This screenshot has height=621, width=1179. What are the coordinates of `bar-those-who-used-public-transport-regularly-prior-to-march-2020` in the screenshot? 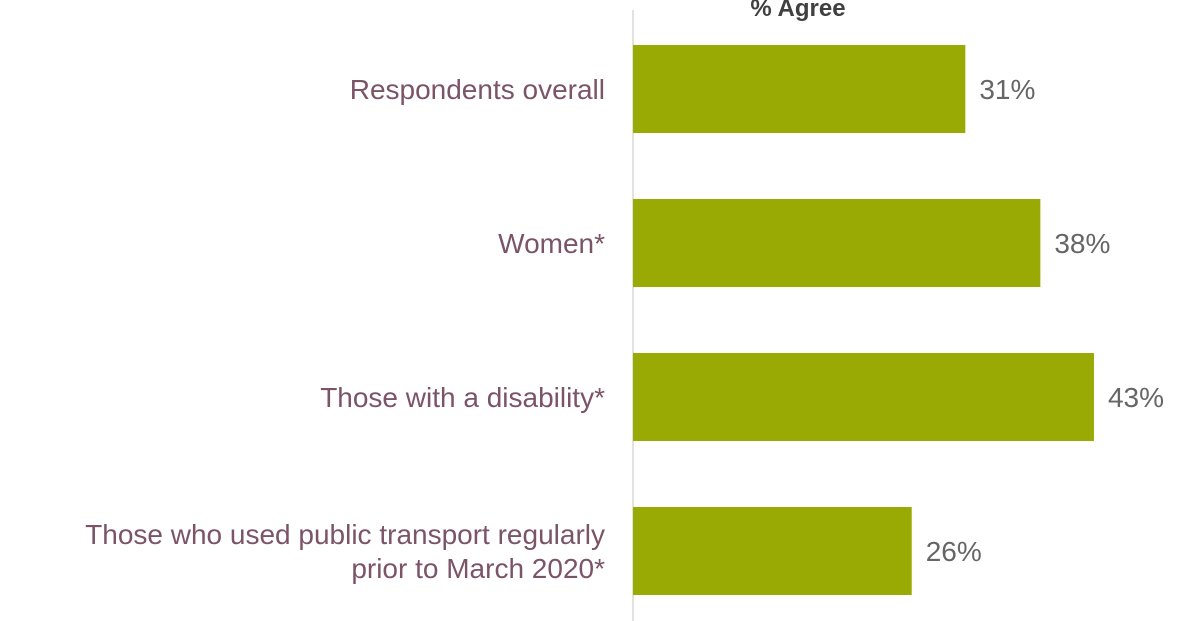 It's located at (772, 551).